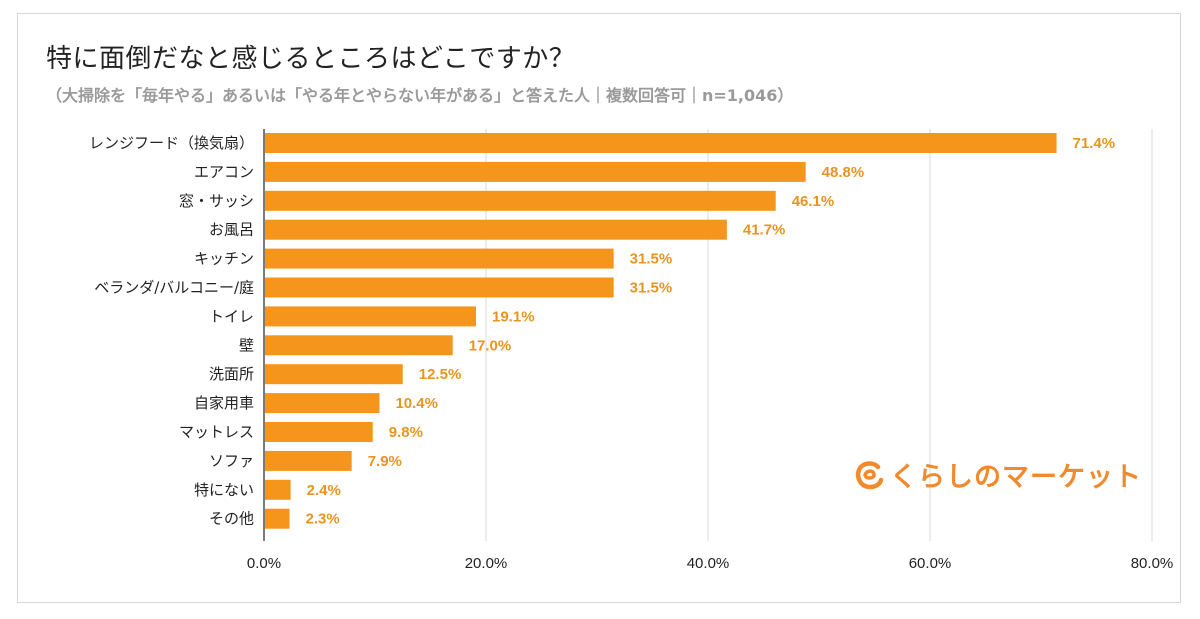  Describe the element at coordinates (1152, 563) in the screenshot. I see `x-tick-label: 80.0%` at that location.